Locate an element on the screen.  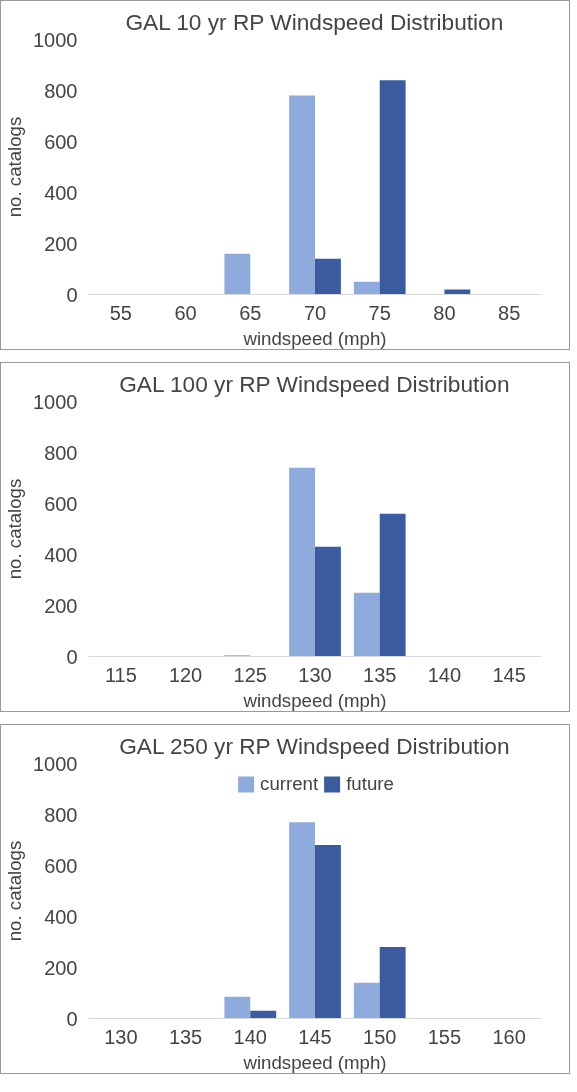
legend-label: future is located at coordinates (370, 784).